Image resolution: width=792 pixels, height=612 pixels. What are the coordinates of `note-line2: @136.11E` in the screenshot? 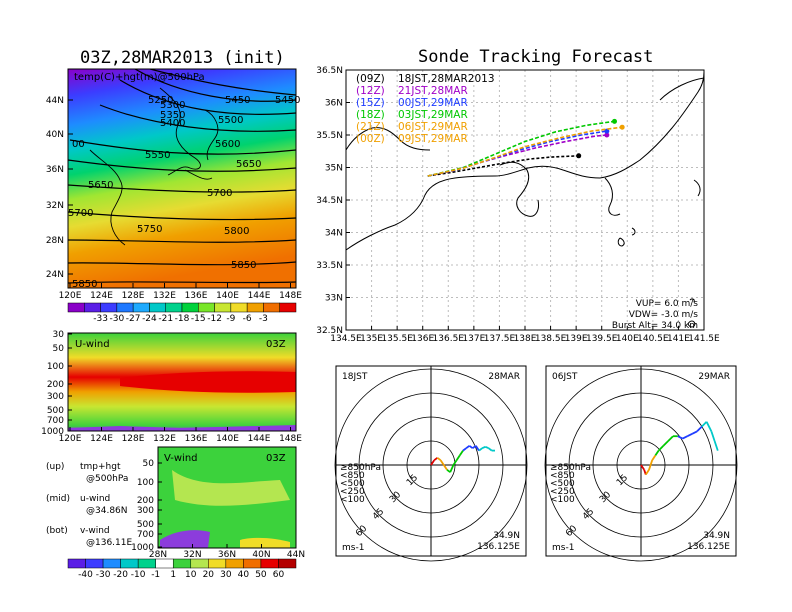 It's located at (109, 543).